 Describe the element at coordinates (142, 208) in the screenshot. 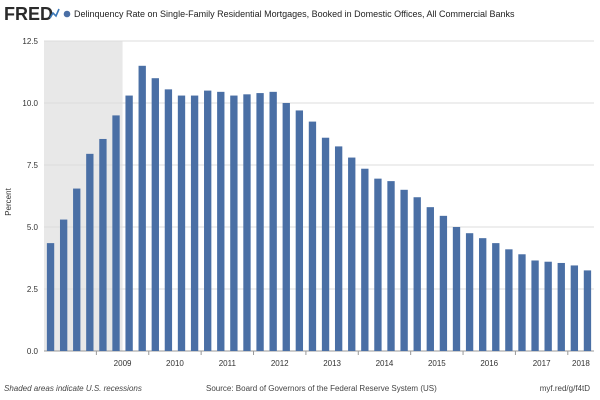

I see `bar-2009Q4` at that location.